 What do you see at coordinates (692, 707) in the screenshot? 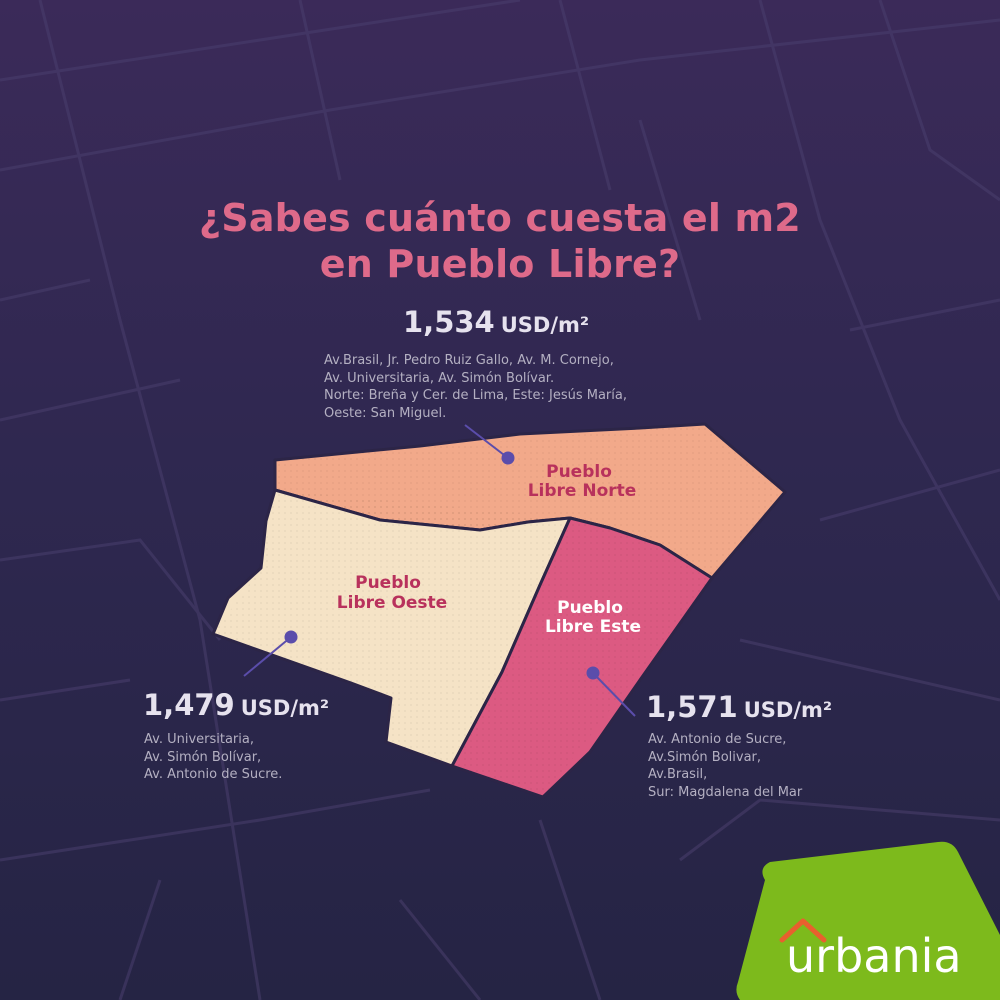
I see `price-este-value: 1,571` at bounding box center [692, 707].